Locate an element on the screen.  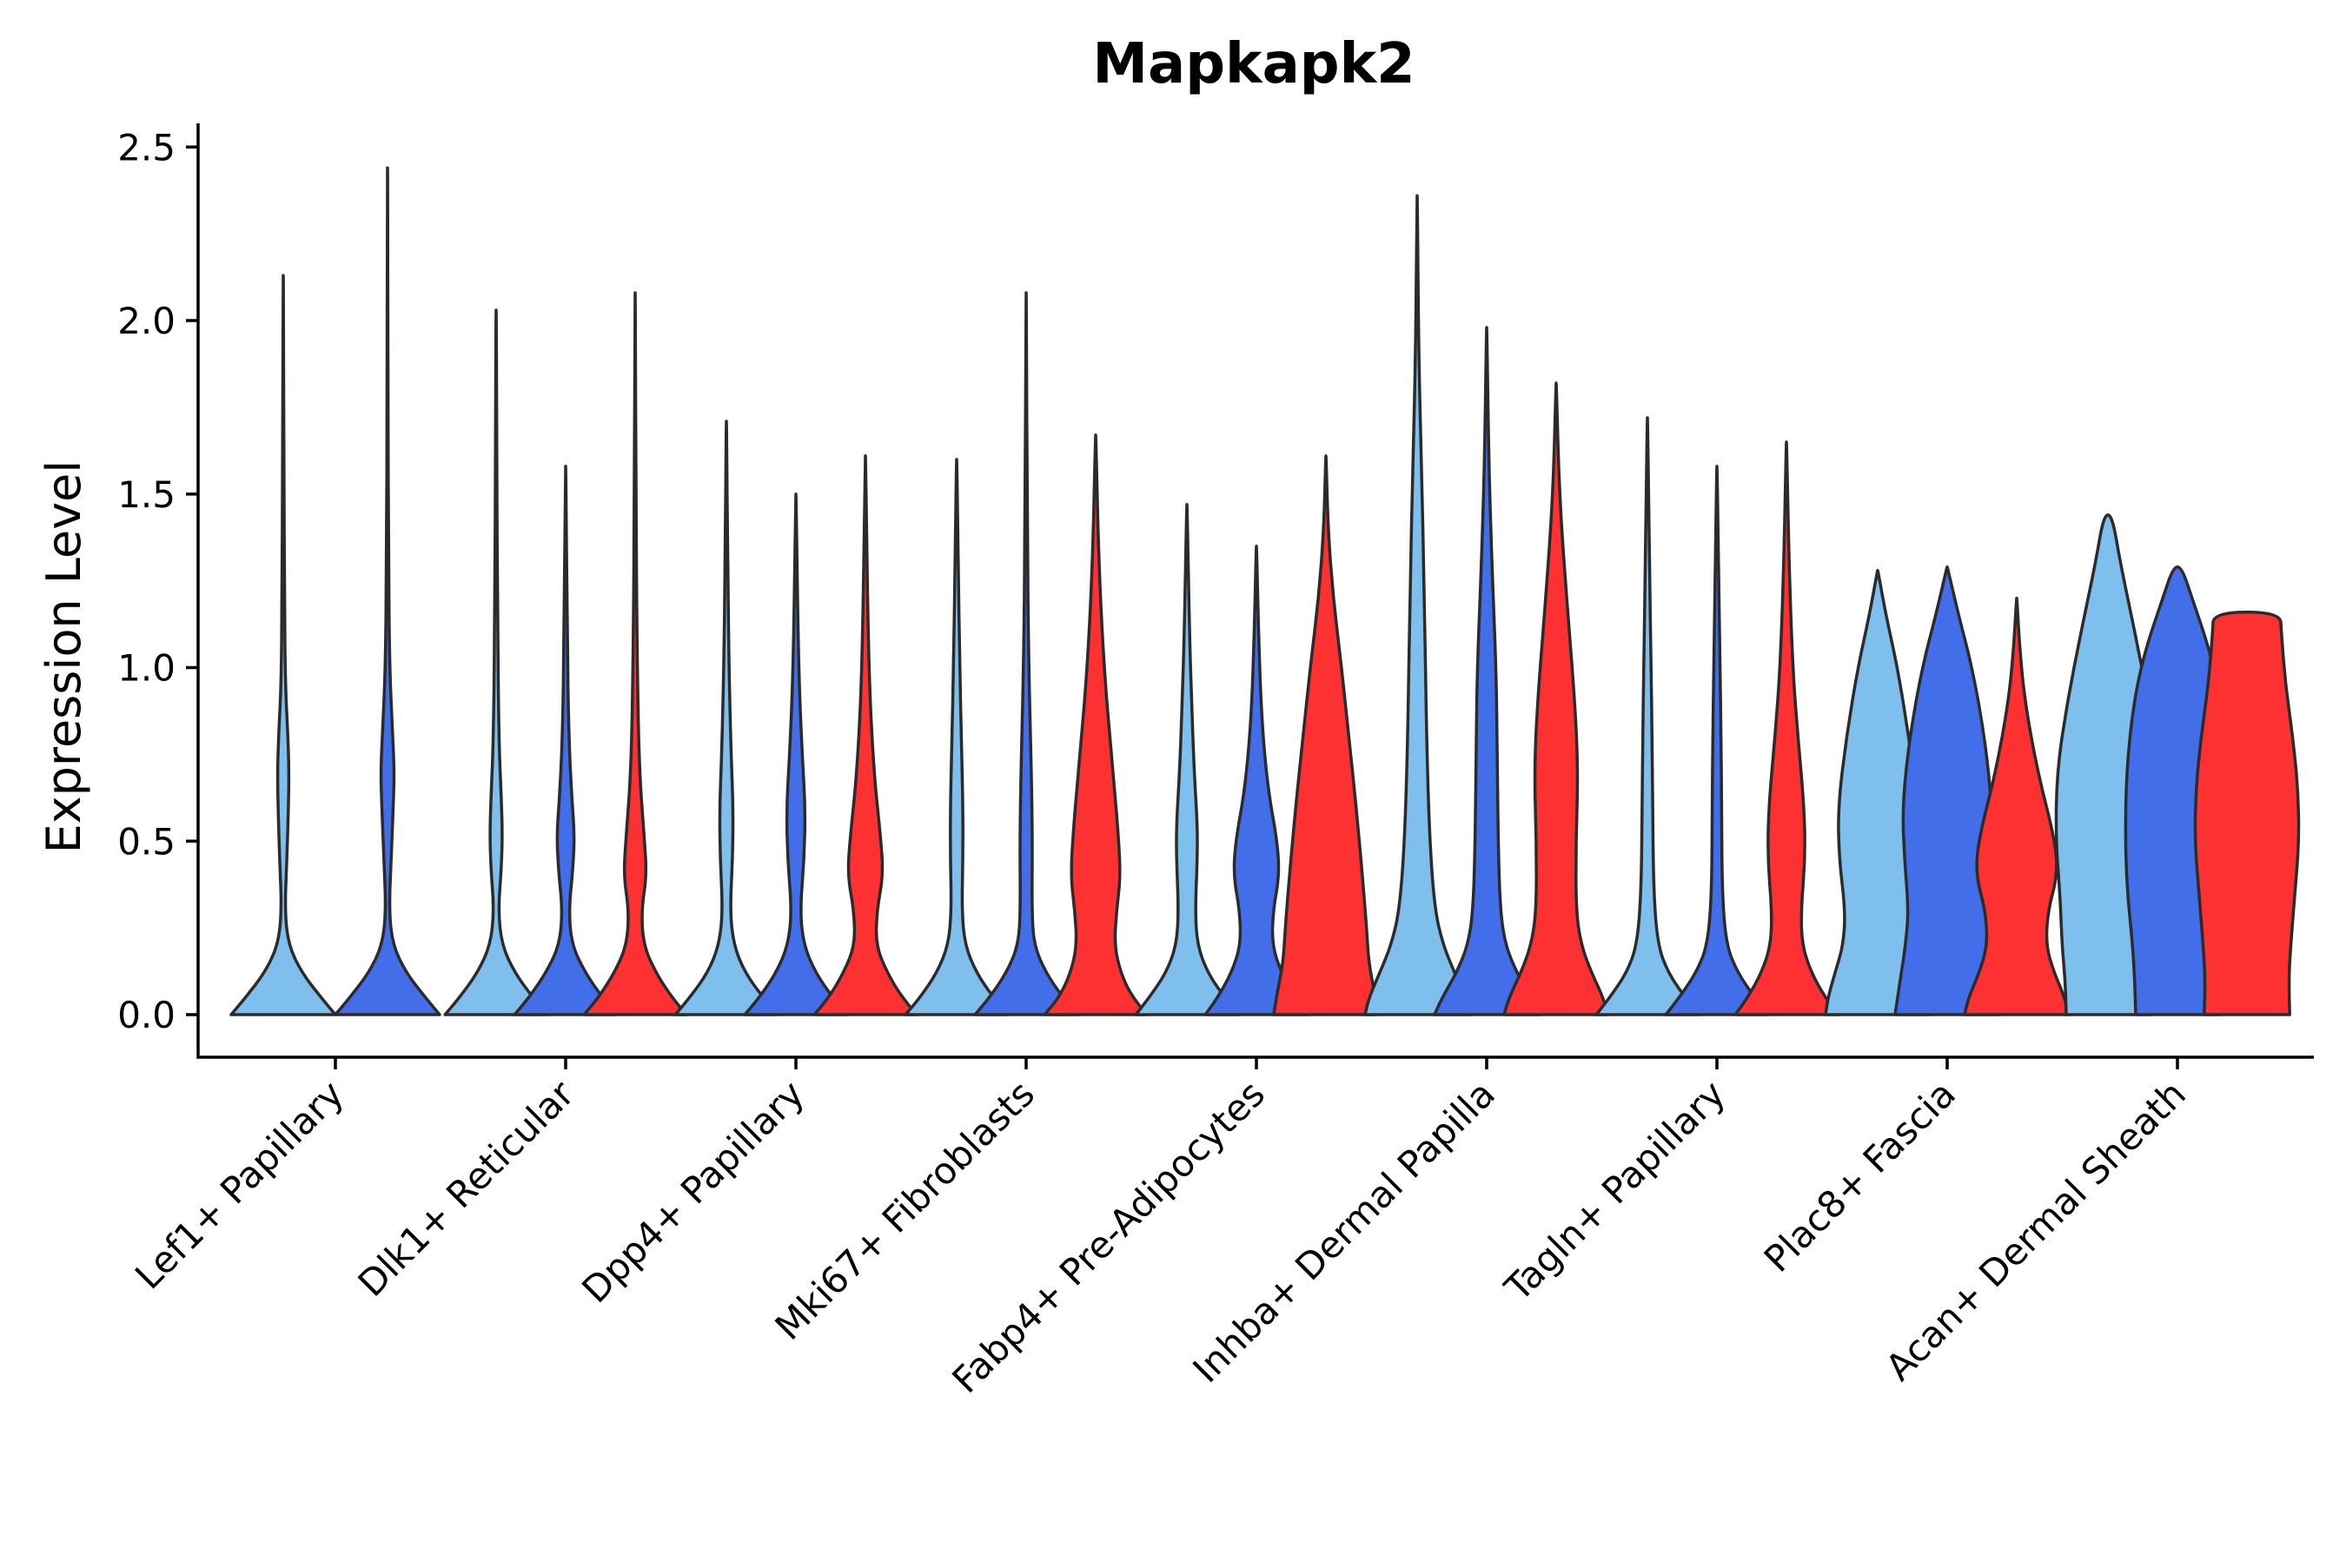
y-tick-label-3: 1.5 is located at coordinates (146, 494).